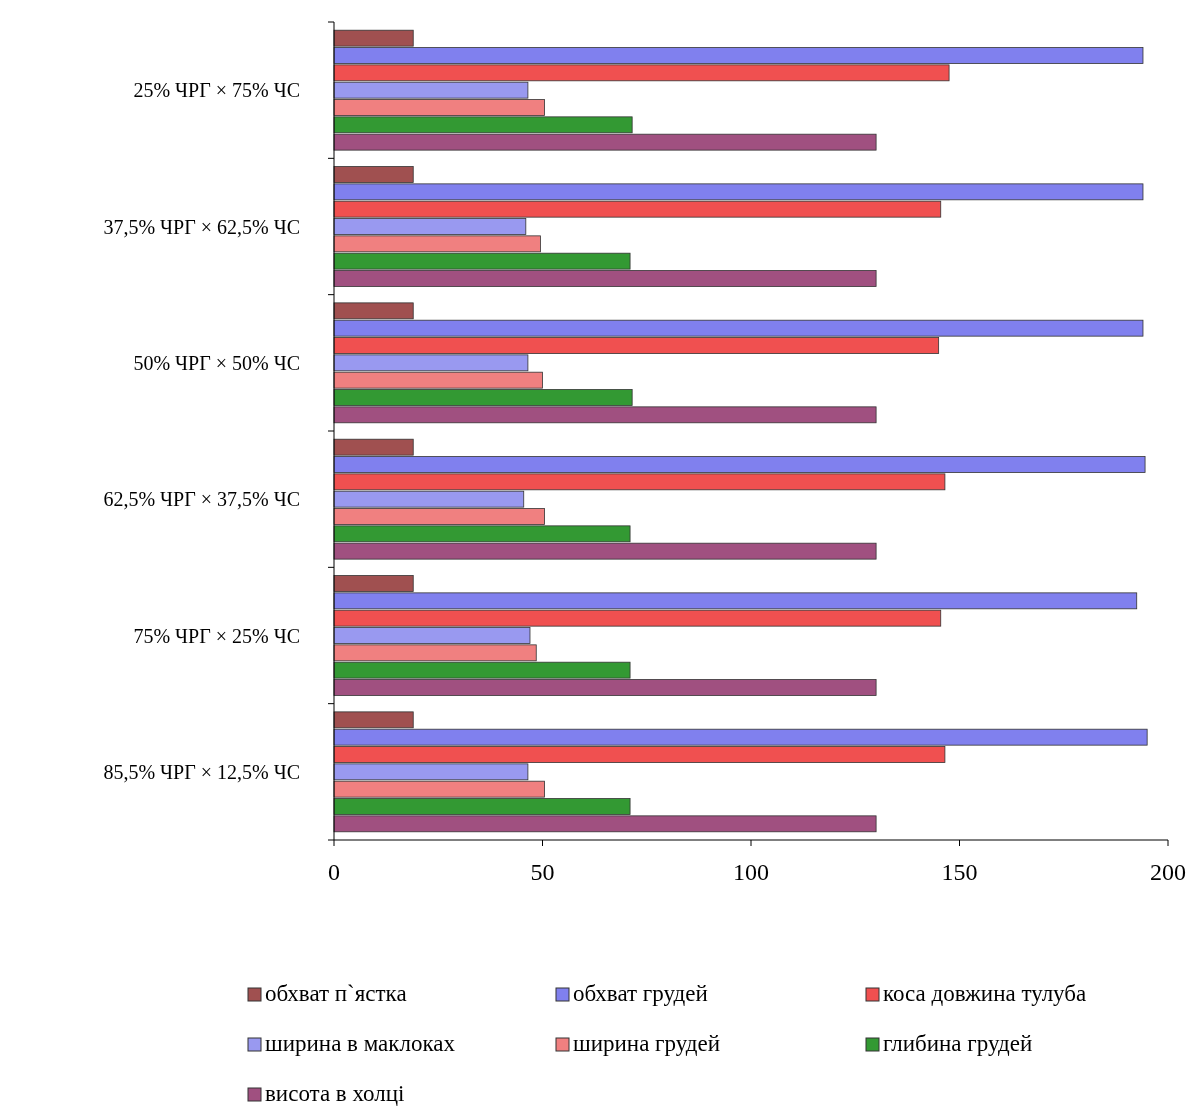 This screenshot has width=1198, height=1108. Describe the element at coordinates (958, 1043) in the screenshot. I see `legend-label: глибина грудей` at that location.